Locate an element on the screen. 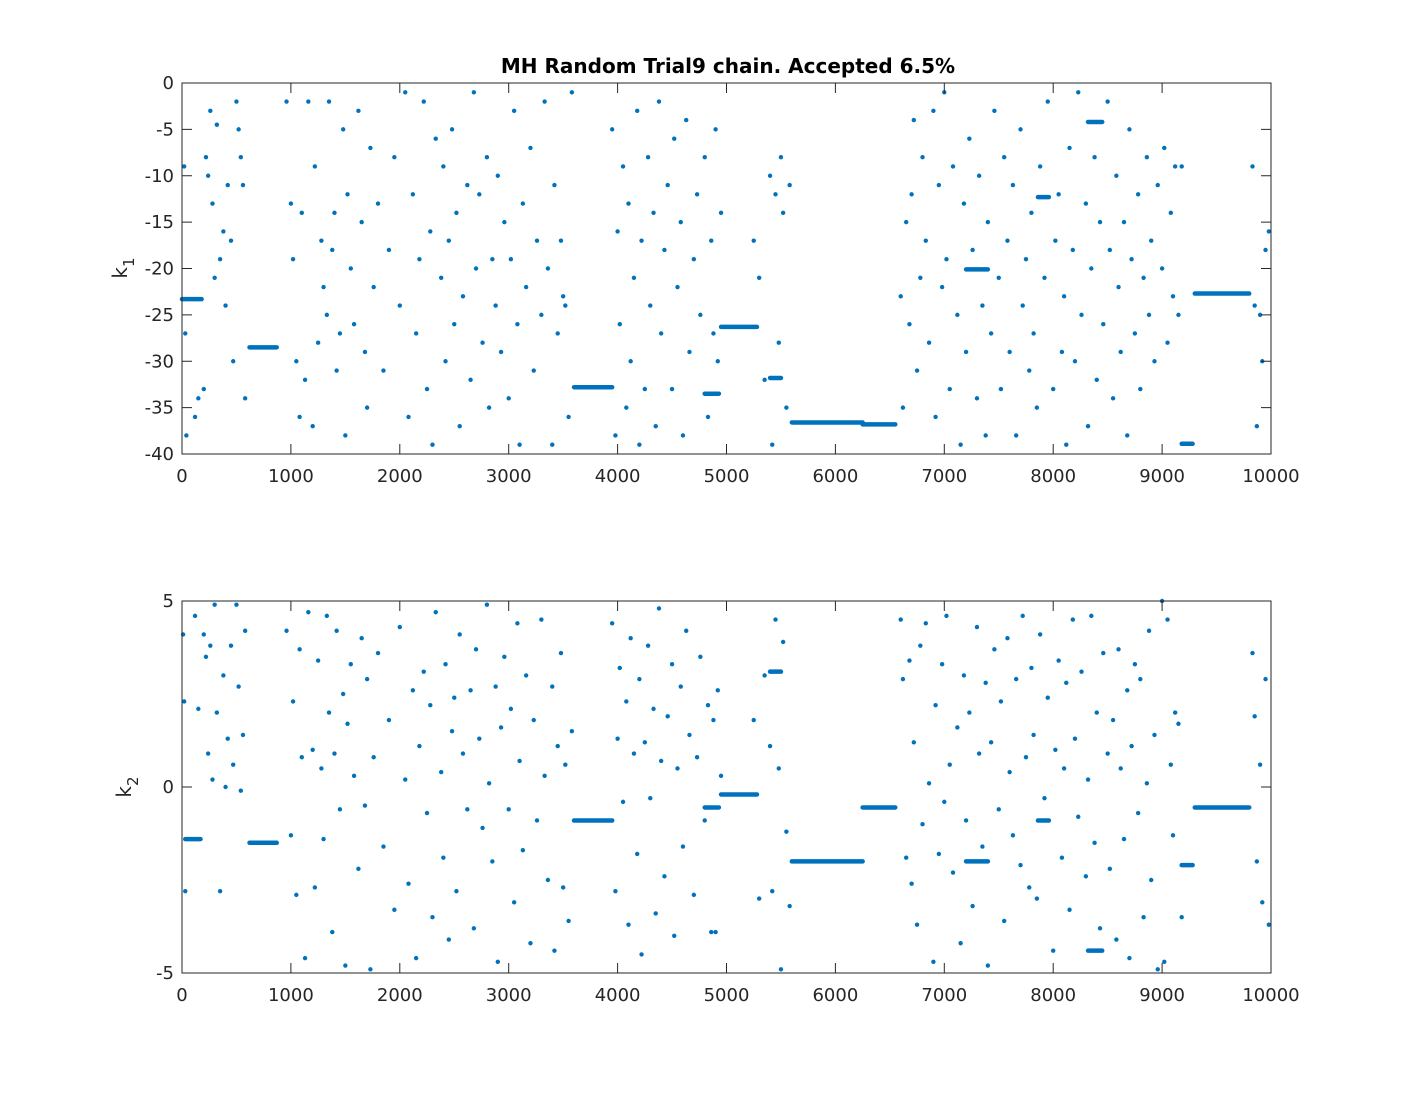  k2-x-tick-label: 6000 is located at coordinates (835, 995).